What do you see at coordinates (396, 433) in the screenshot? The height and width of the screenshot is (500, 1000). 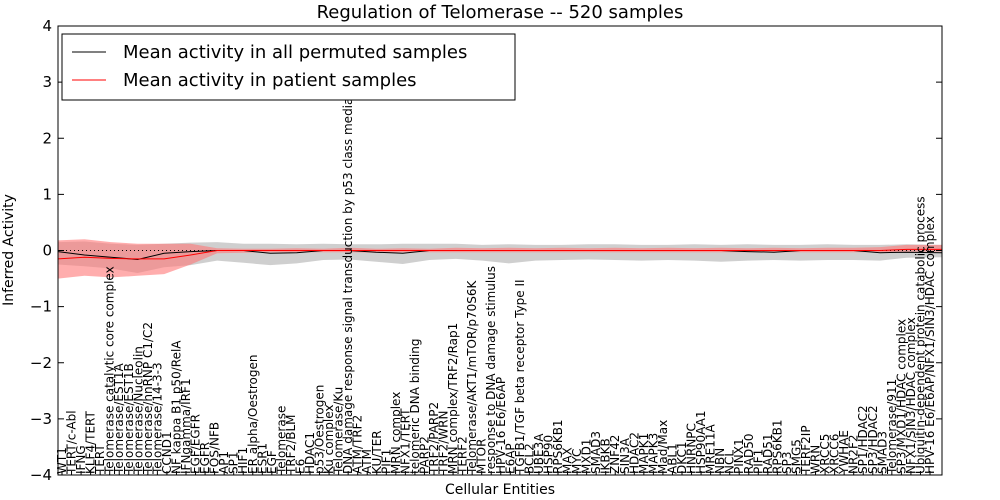 I see `x-tick-label: MRN complex` at bounding box center [396, 433].